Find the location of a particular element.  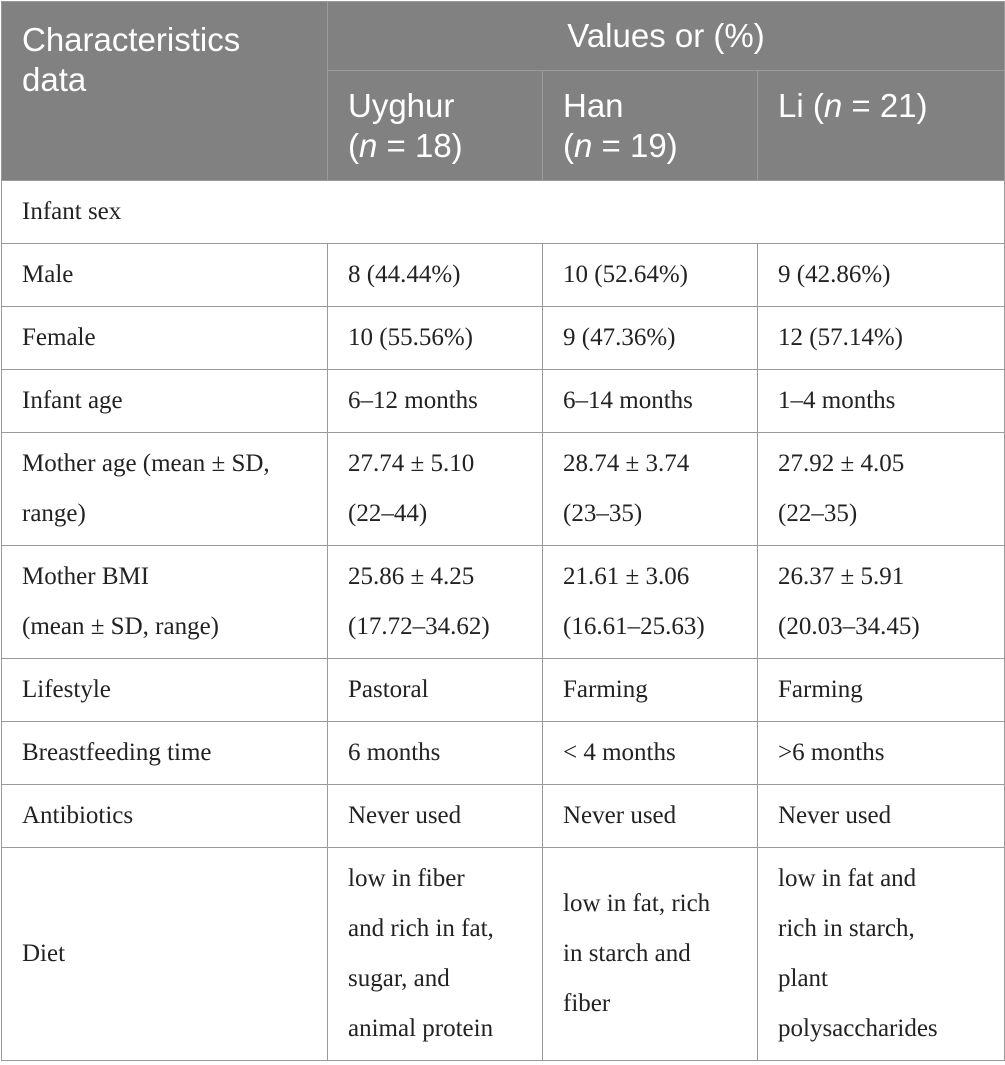

cell-li: 12 (57.14%) is located at coordinates (881, 338).